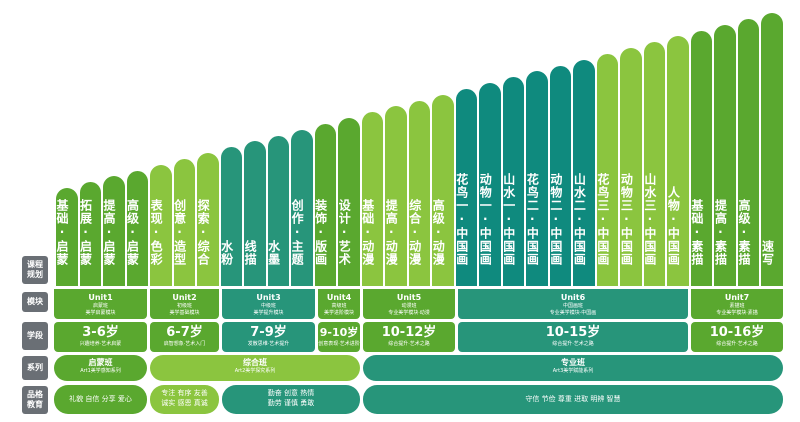  I want to click on unit-3-name: 中级班, so click(268, 306).